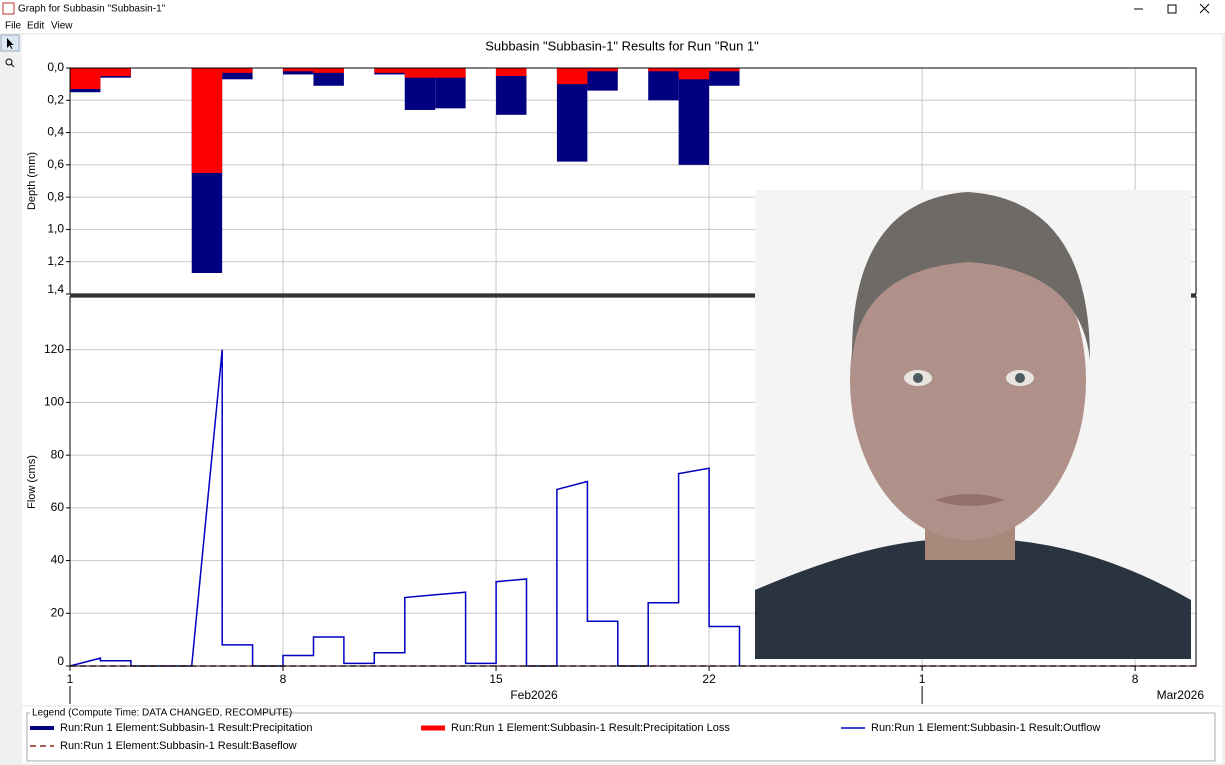 The height and width of the screenshot is (765, 1225). I want to click on title-bar, so click(612, 9).